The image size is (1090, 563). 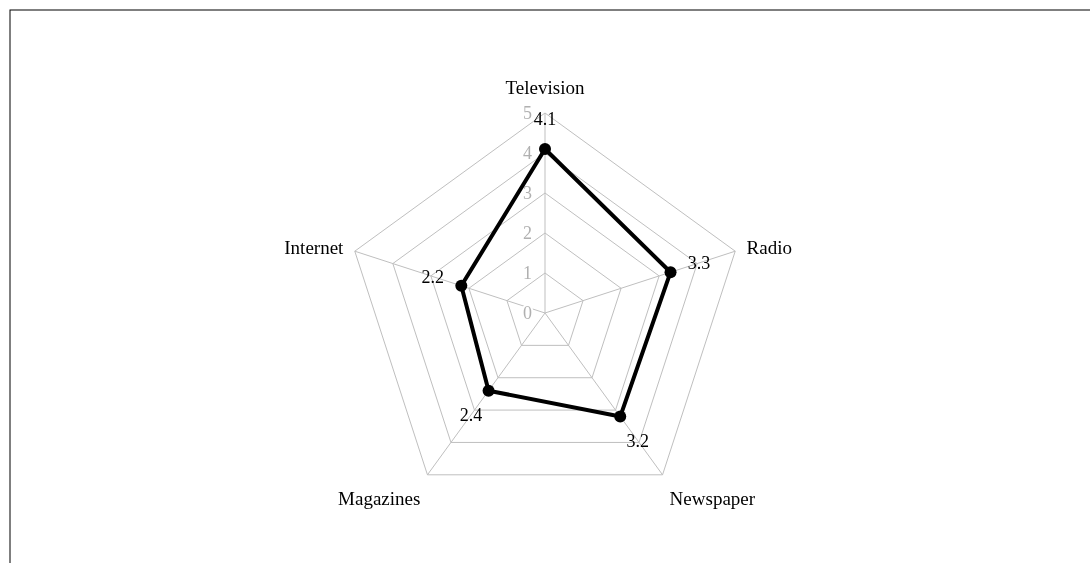 I want to click on spoke-label: Magazines, so click(x=379, y=499).